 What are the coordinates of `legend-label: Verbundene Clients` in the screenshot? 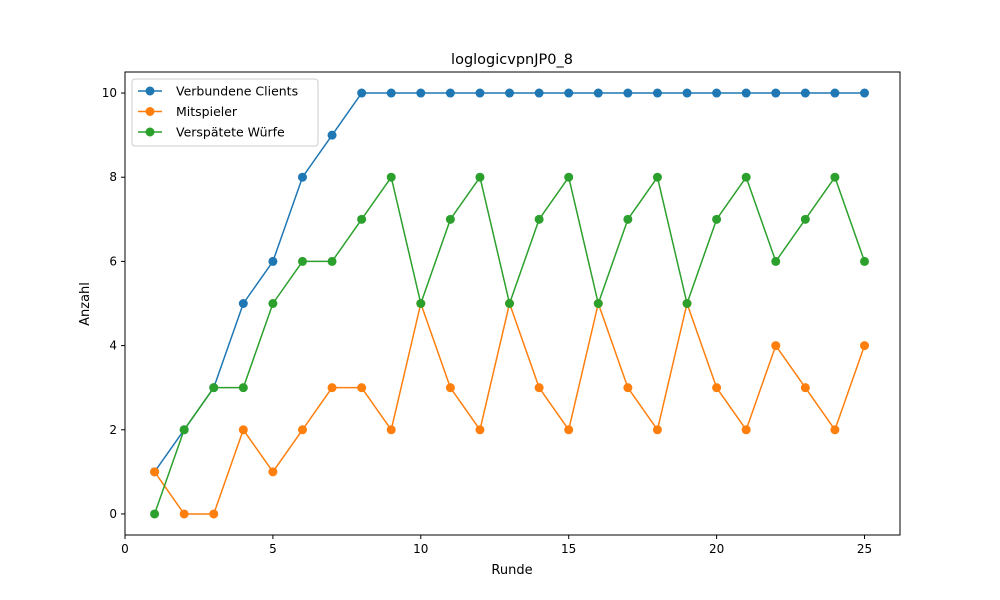 It's located at (237, 91).